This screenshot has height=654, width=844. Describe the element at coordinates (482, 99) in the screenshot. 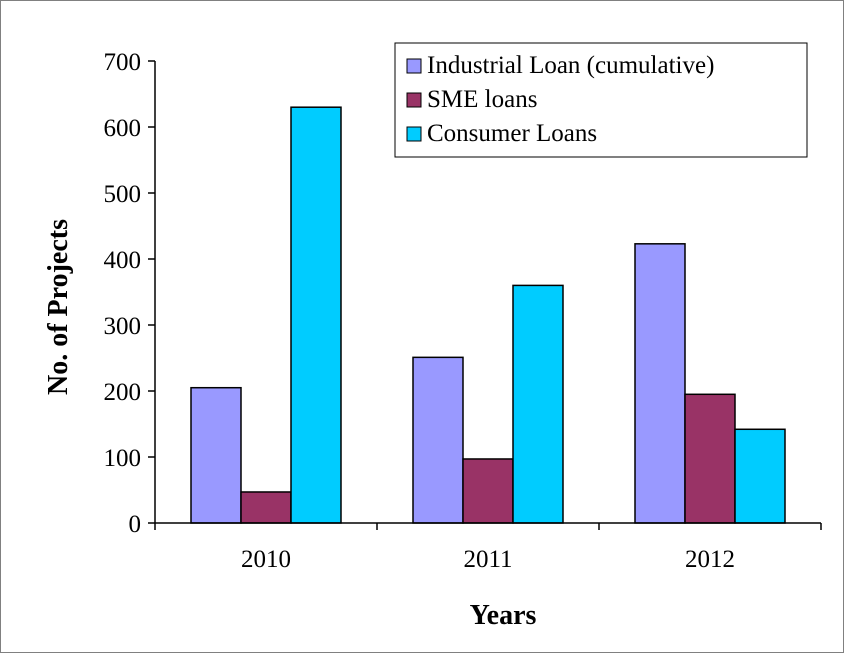

I see `legend-label: SME loans` at that location.